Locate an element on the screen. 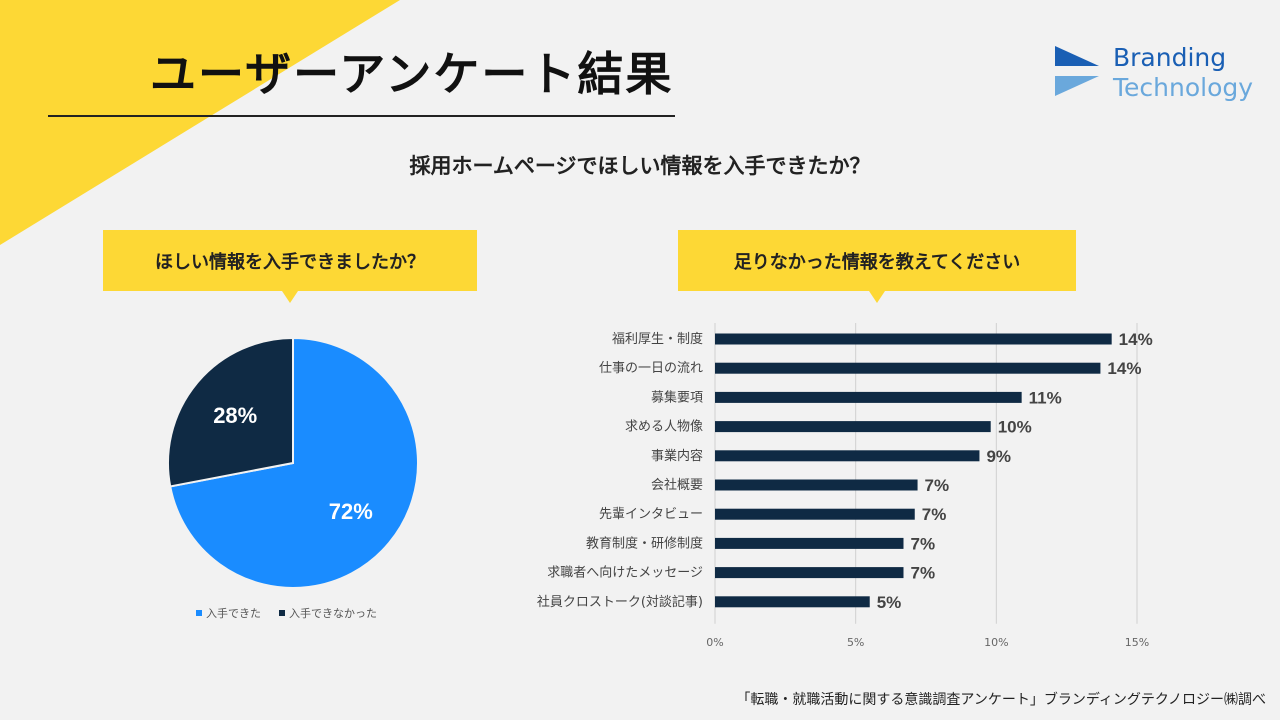  data-label: 9% is located at coordinates (998, 456).